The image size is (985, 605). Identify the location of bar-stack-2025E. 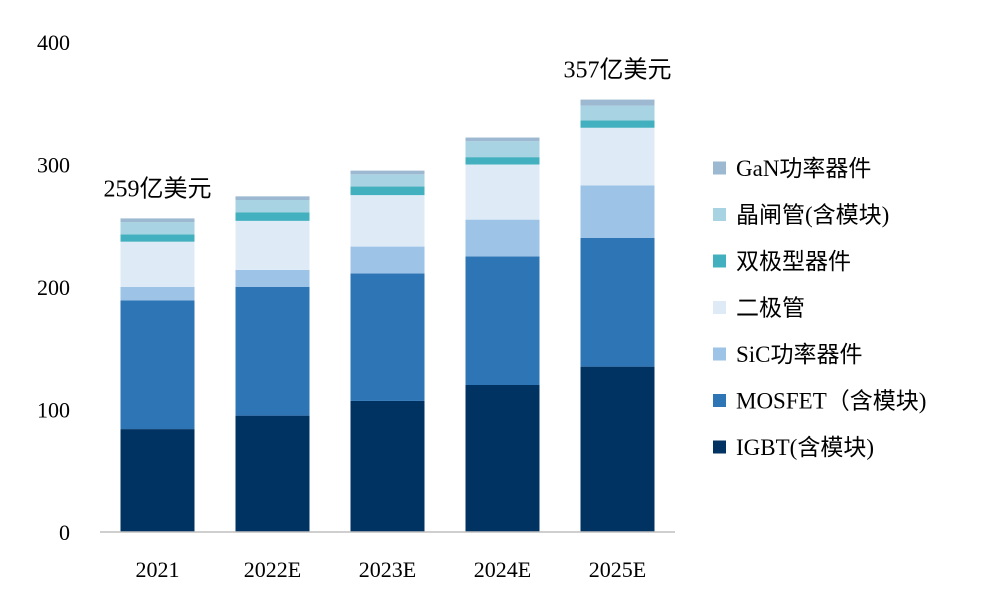
(617, 315).